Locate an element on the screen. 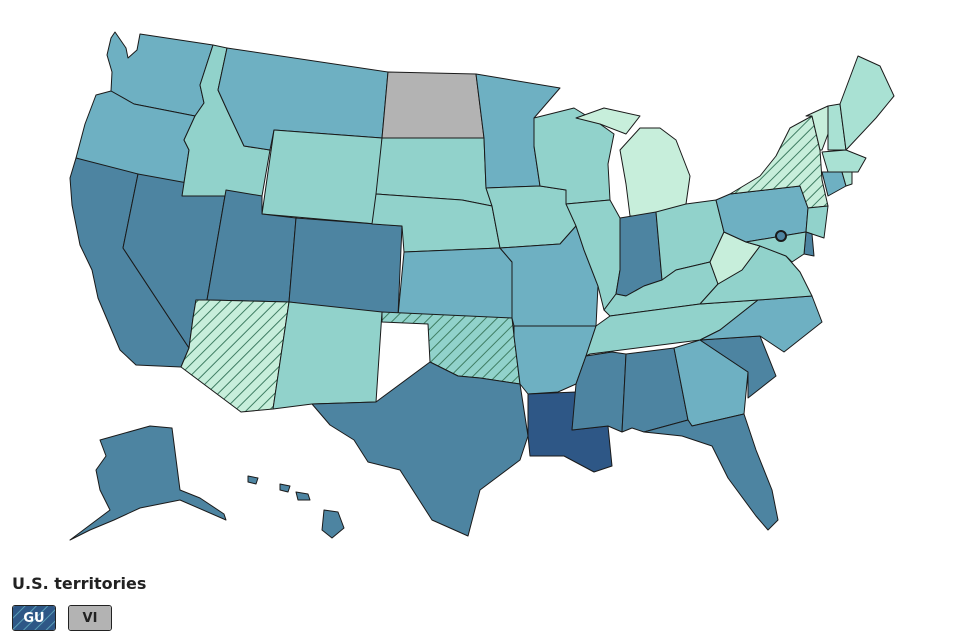  state-me is located at coordinates (867, 103).